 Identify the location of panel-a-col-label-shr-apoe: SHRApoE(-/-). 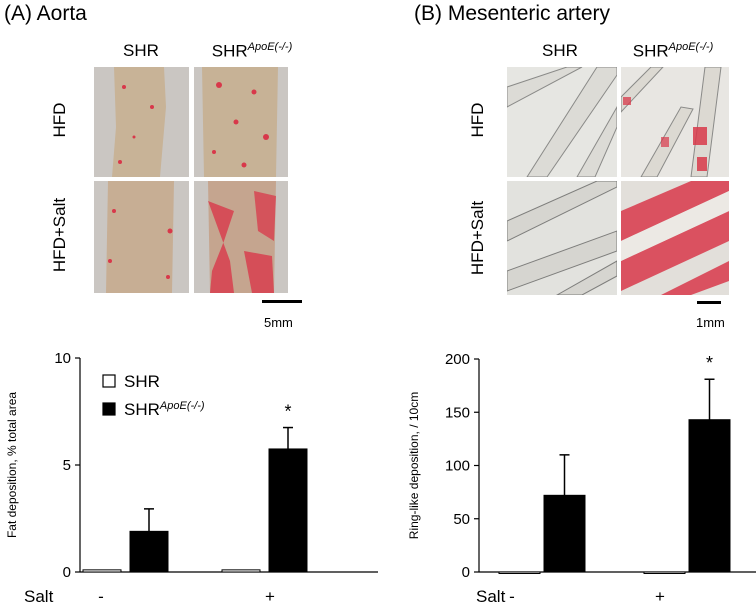
(252, 51).